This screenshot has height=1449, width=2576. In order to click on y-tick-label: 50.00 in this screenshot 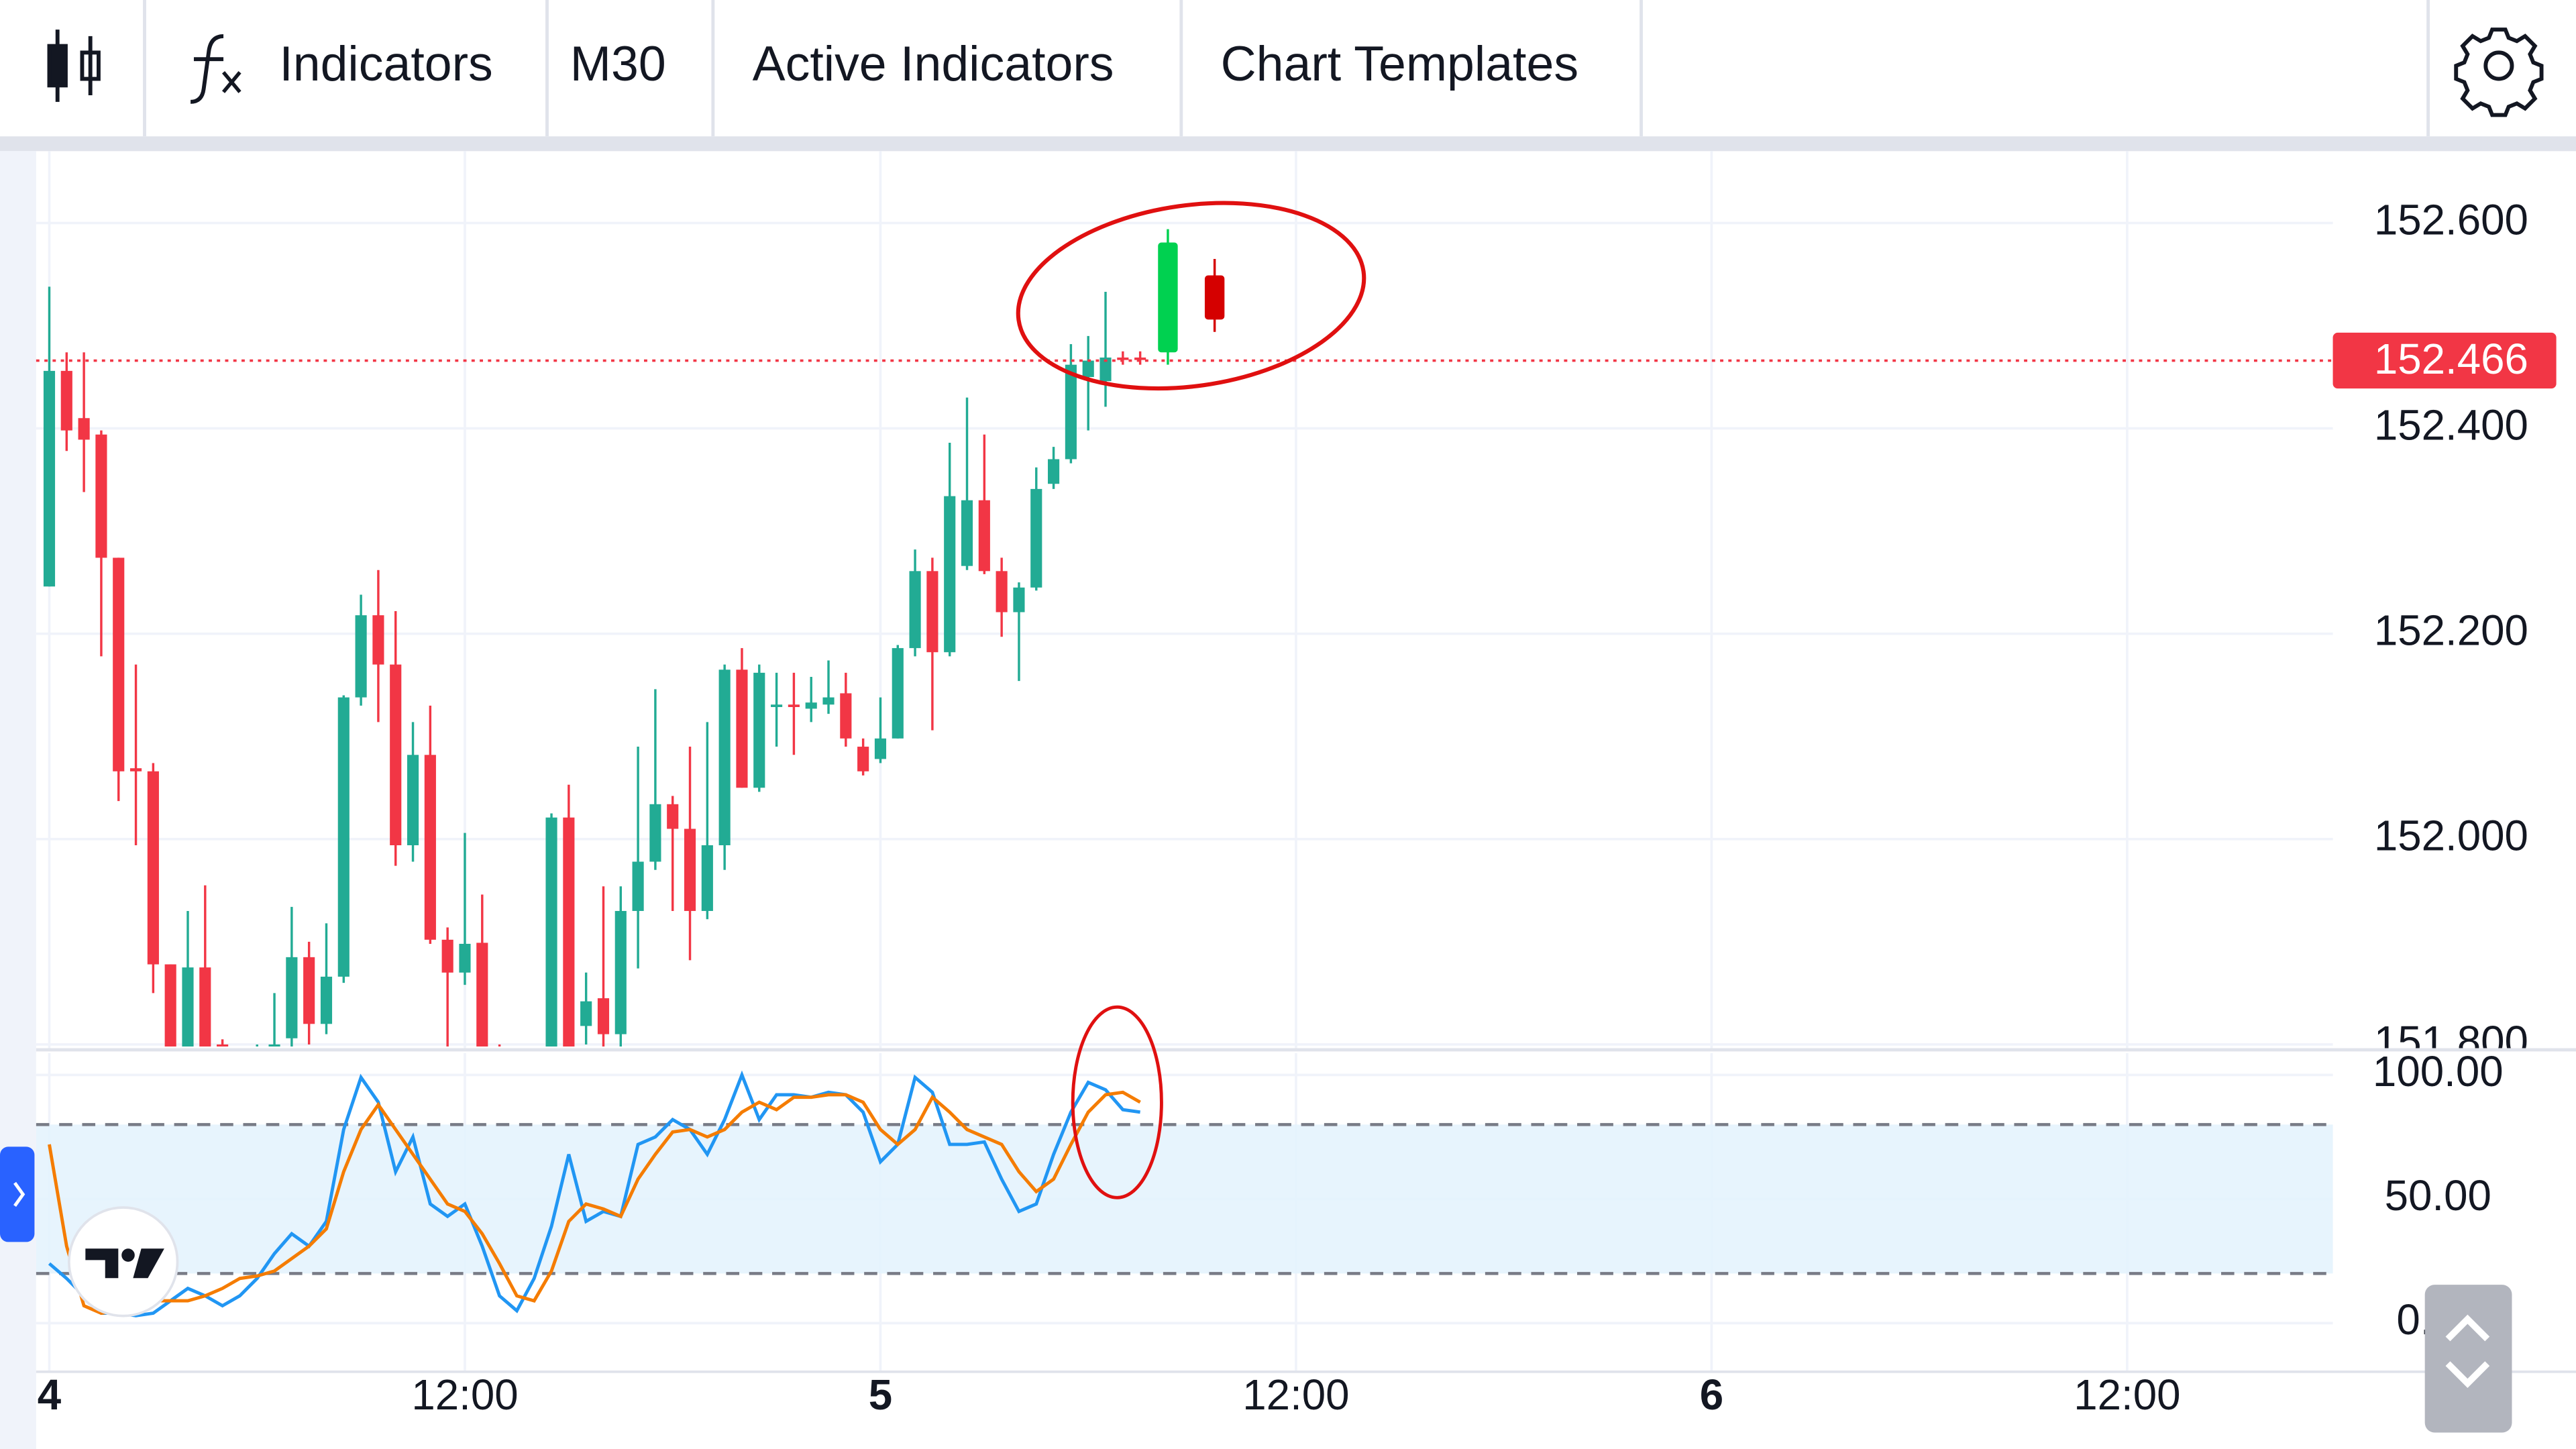, I will do `click(2438, 1196)`.